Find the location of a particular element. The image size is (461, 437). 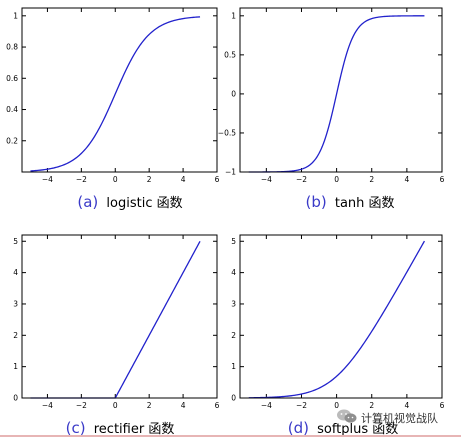

softplus-xtick-label-2: 0 is located at coordinates (336, 405).